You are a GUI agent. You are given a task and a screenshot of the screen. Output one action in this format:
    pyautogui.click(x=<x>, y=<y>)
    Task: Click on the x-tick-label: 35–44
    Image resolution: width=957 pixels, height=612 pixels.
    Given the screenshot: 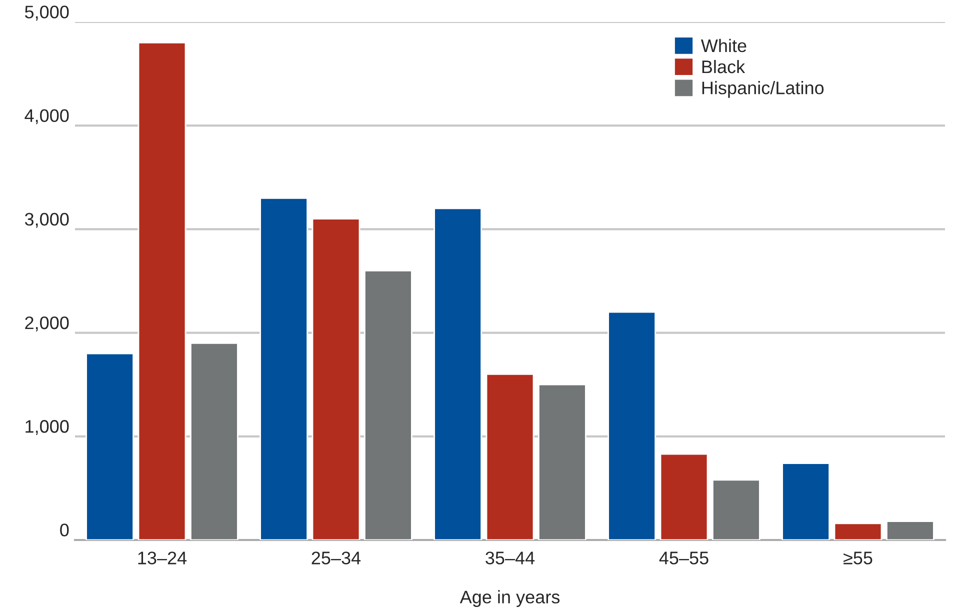 What is the action you would take?
    pyautogui.click(x=510, y=558)
    